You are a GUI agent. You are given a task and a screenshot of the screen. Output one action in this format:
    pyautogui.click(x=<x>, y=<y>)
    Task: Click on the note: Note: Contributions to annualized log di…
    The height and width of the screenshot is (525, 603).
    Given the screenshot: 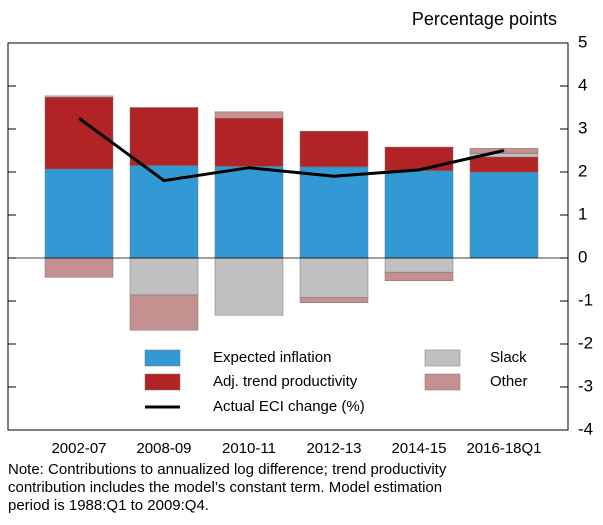 What is the action you would take?
    pyautogui.click(x=227, y=469)
    